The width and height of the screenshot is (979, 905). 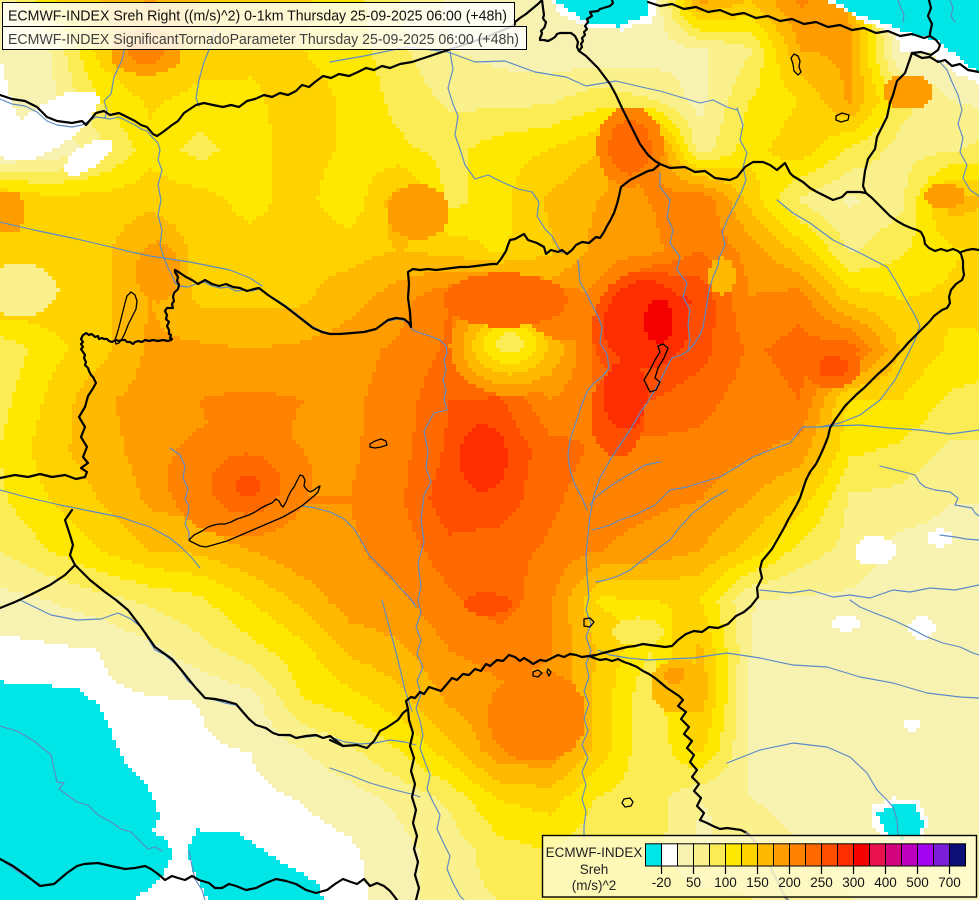 What do you see at coordinates (757, 882) in the screenshot?
I see `svg-text: 150` at bounding box center [757, 882].